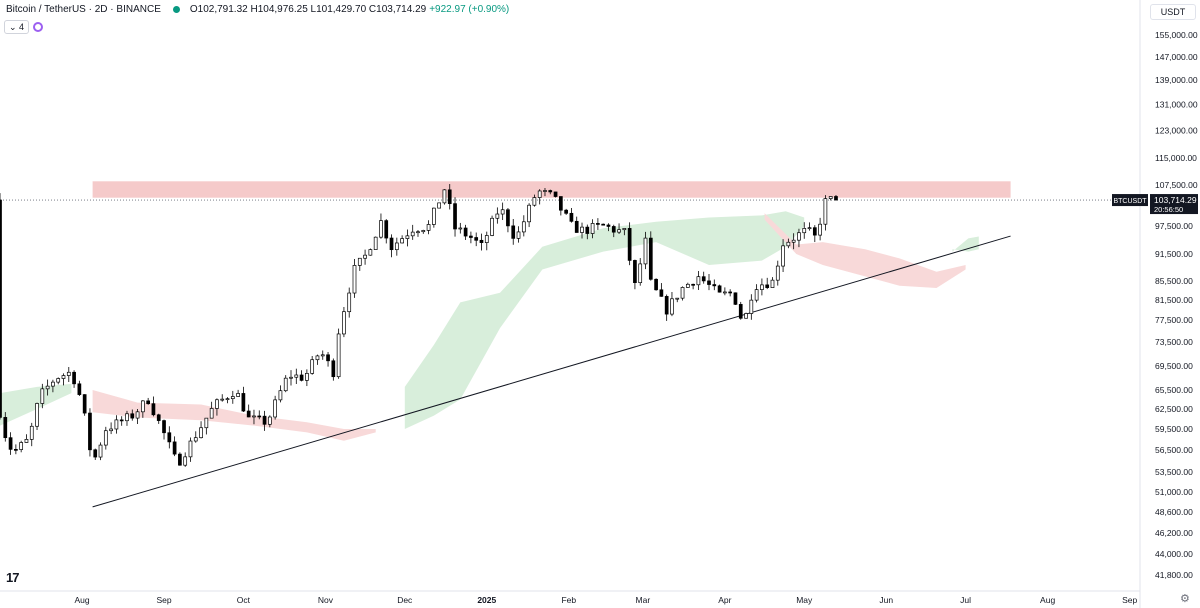 This screenshot has height=608, width=1200. I want to click on ichimoku-cloud-green, so click(604, 320).